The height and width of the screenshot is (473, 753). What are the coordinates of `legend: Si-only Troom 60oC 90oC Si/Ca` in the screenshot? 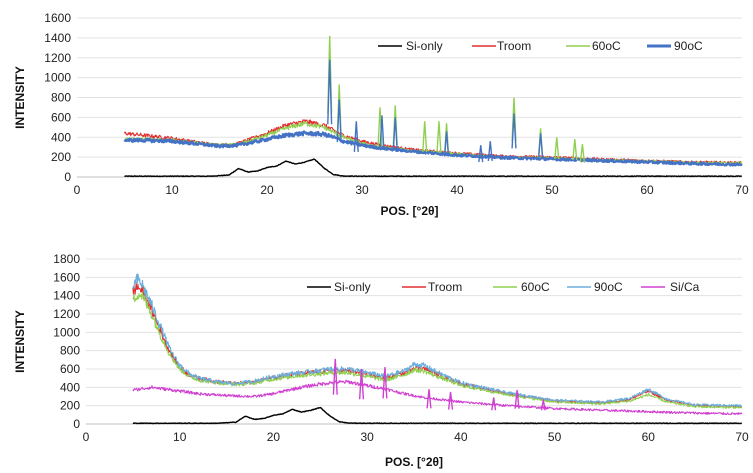 It's located at (503, 287).